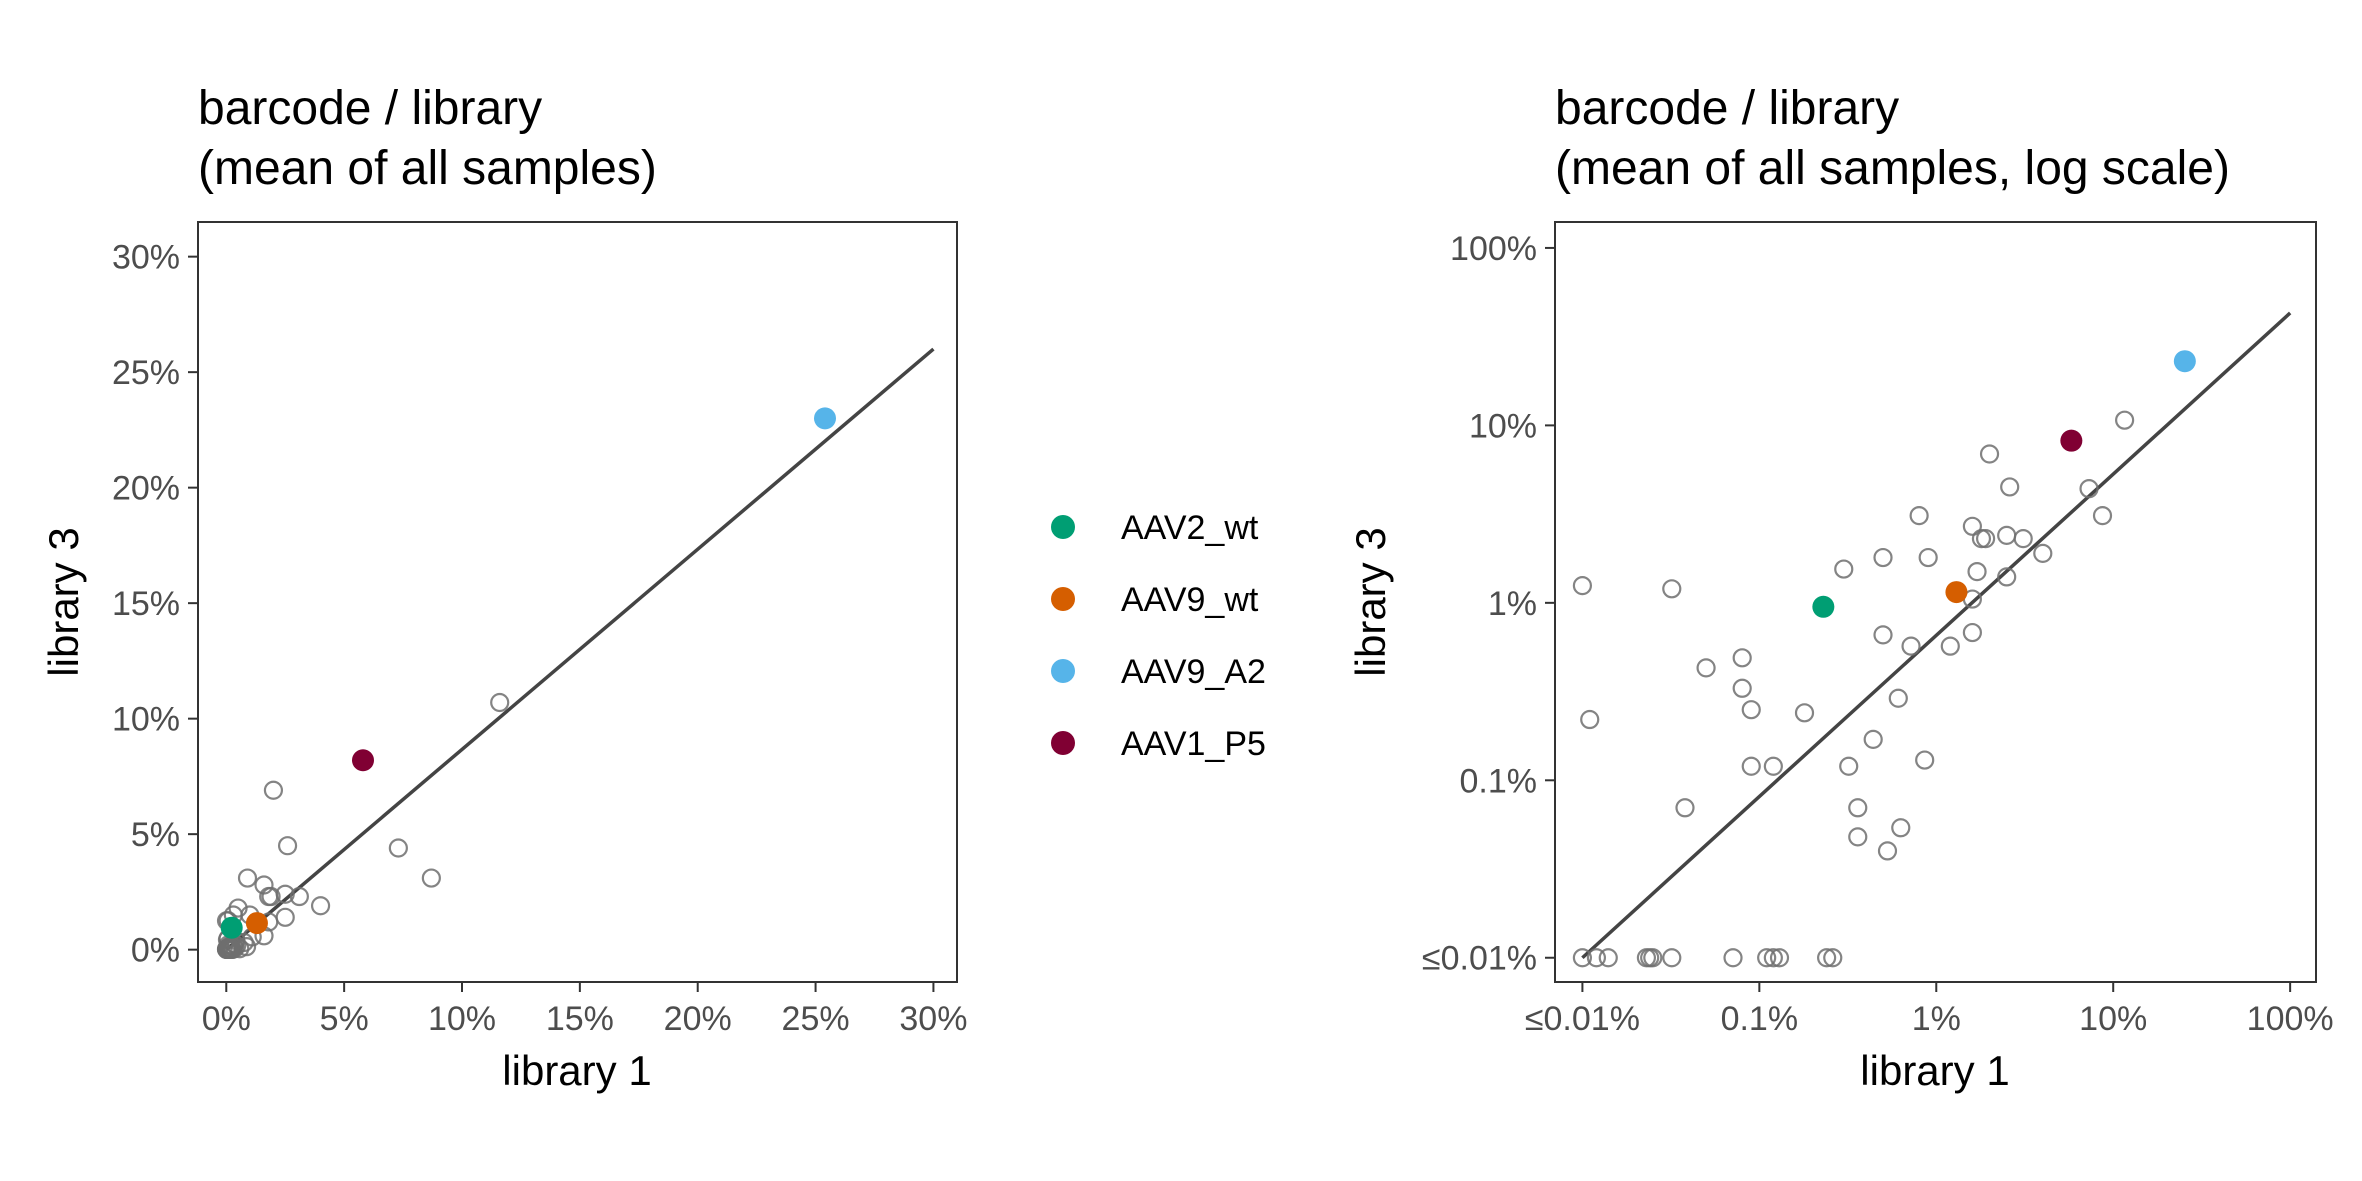  What do you see at coordinates (698, 1019) in the screenshot?
I see `left-x-tick-label: 20%` at bounding box center [698, 1019].